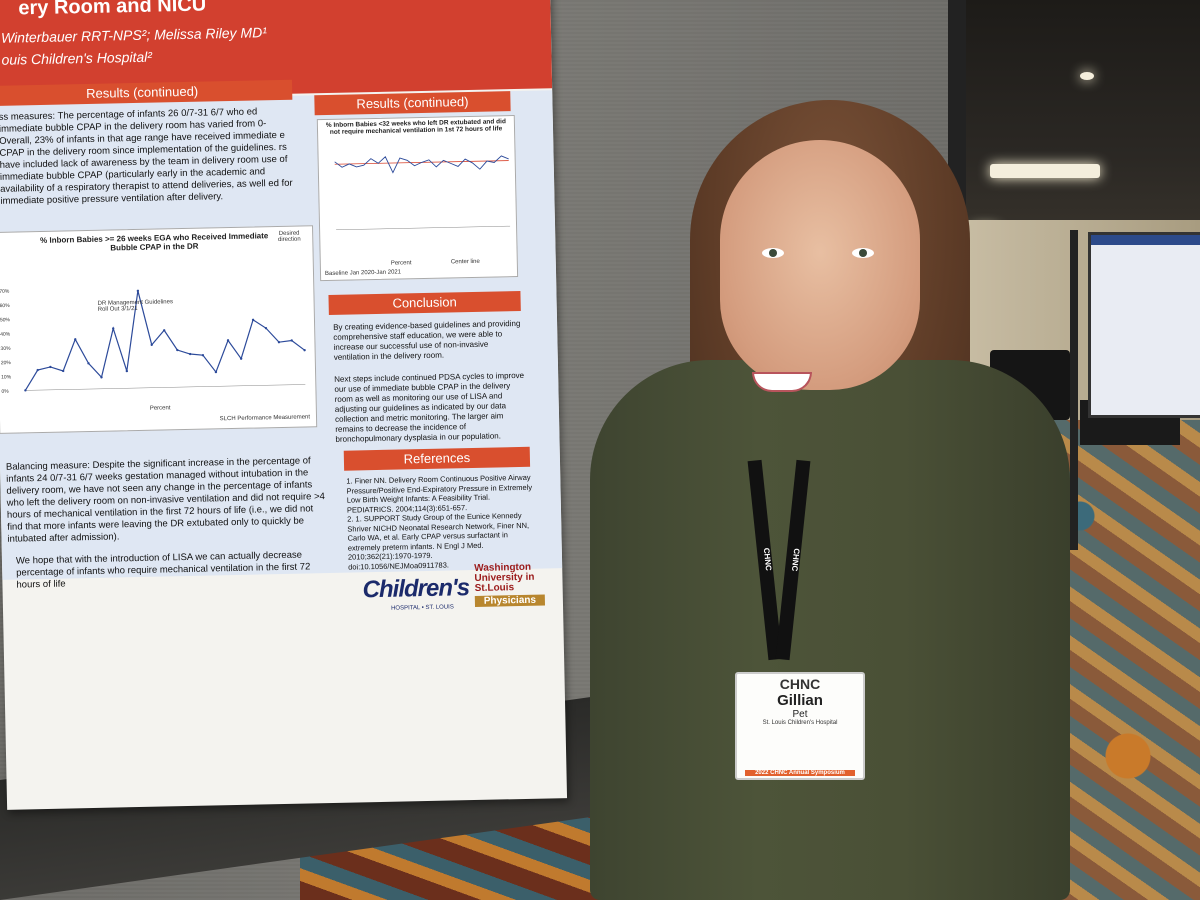 This screenshot has height=900, width=1200. What do you see at coordinates (5, 392) in the screenshot?
I see `y-tick-label: 0%` at bounding box center [5, 392].